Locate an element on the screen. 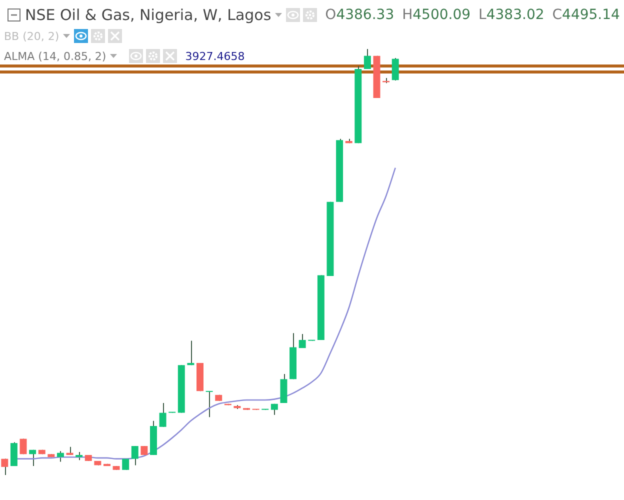  chart-title: NSE Oil & Gas, Nigeria, W, Lagos is located at coordinates (148, 15).